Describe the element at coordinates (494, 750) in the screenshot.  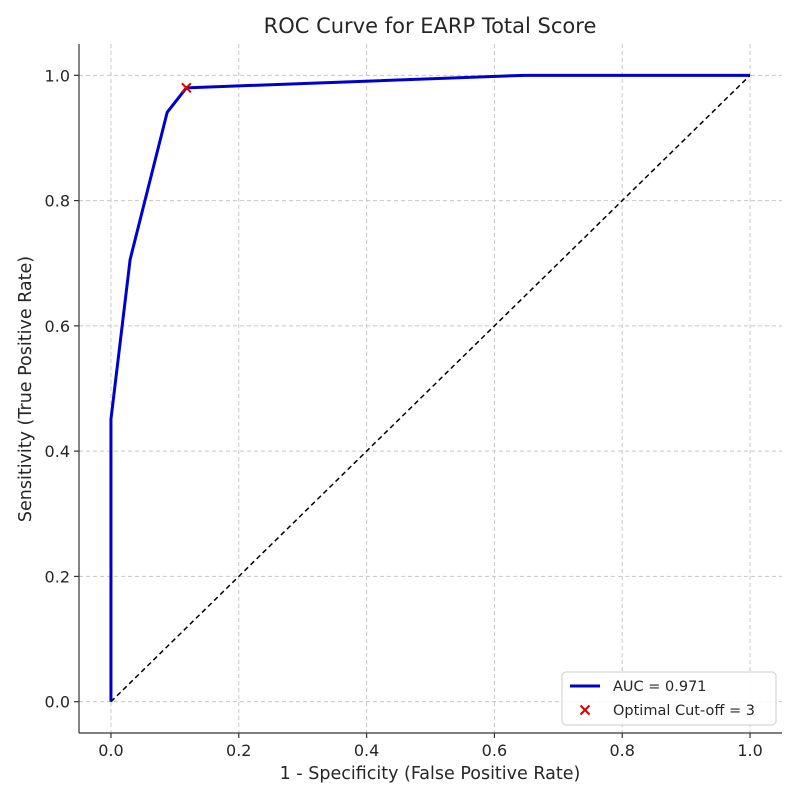
I see `x-tick-label: 0.6` at that location.